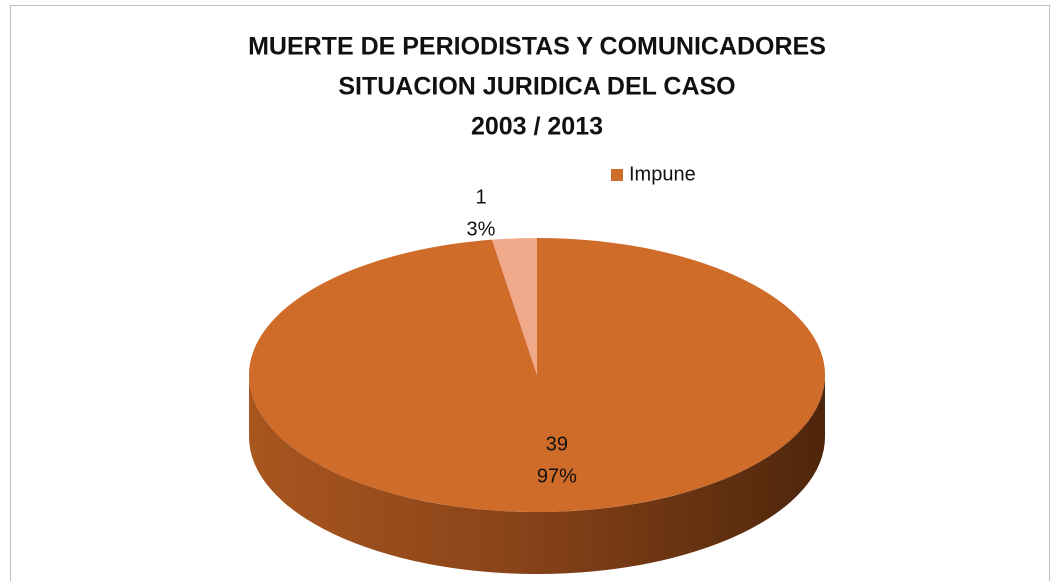 The image size is (1060, 581). Describe the element at coordinates (537, 47) in the screenshot. I see `chart-title: MUERTE DE PERIODISTAS Y COMUNICADORES` at that location.